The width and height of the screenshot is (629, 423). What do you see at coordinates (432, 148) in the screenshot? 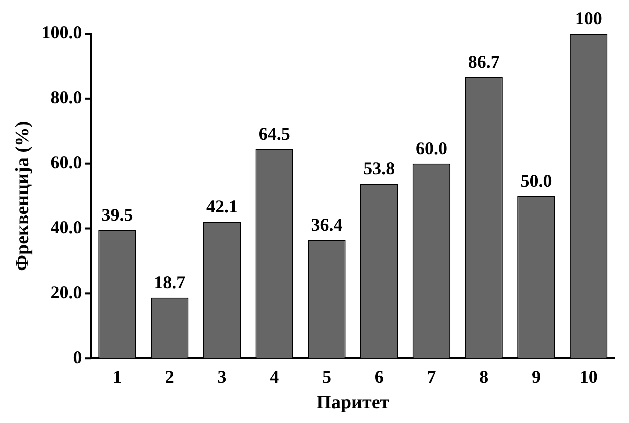
I see `data-label: 60.0` at bounding box center [432, 148].